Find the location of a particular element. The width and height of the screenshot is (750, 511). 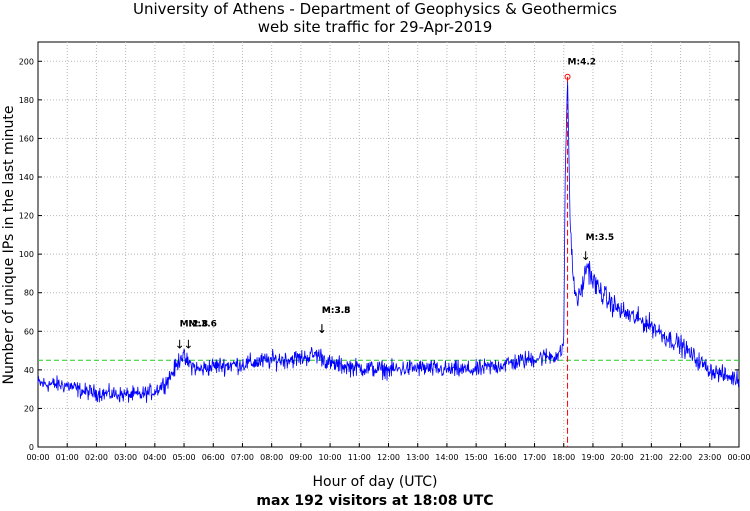

x-tick-label: 07:00 is located at coordinates (242, 457).